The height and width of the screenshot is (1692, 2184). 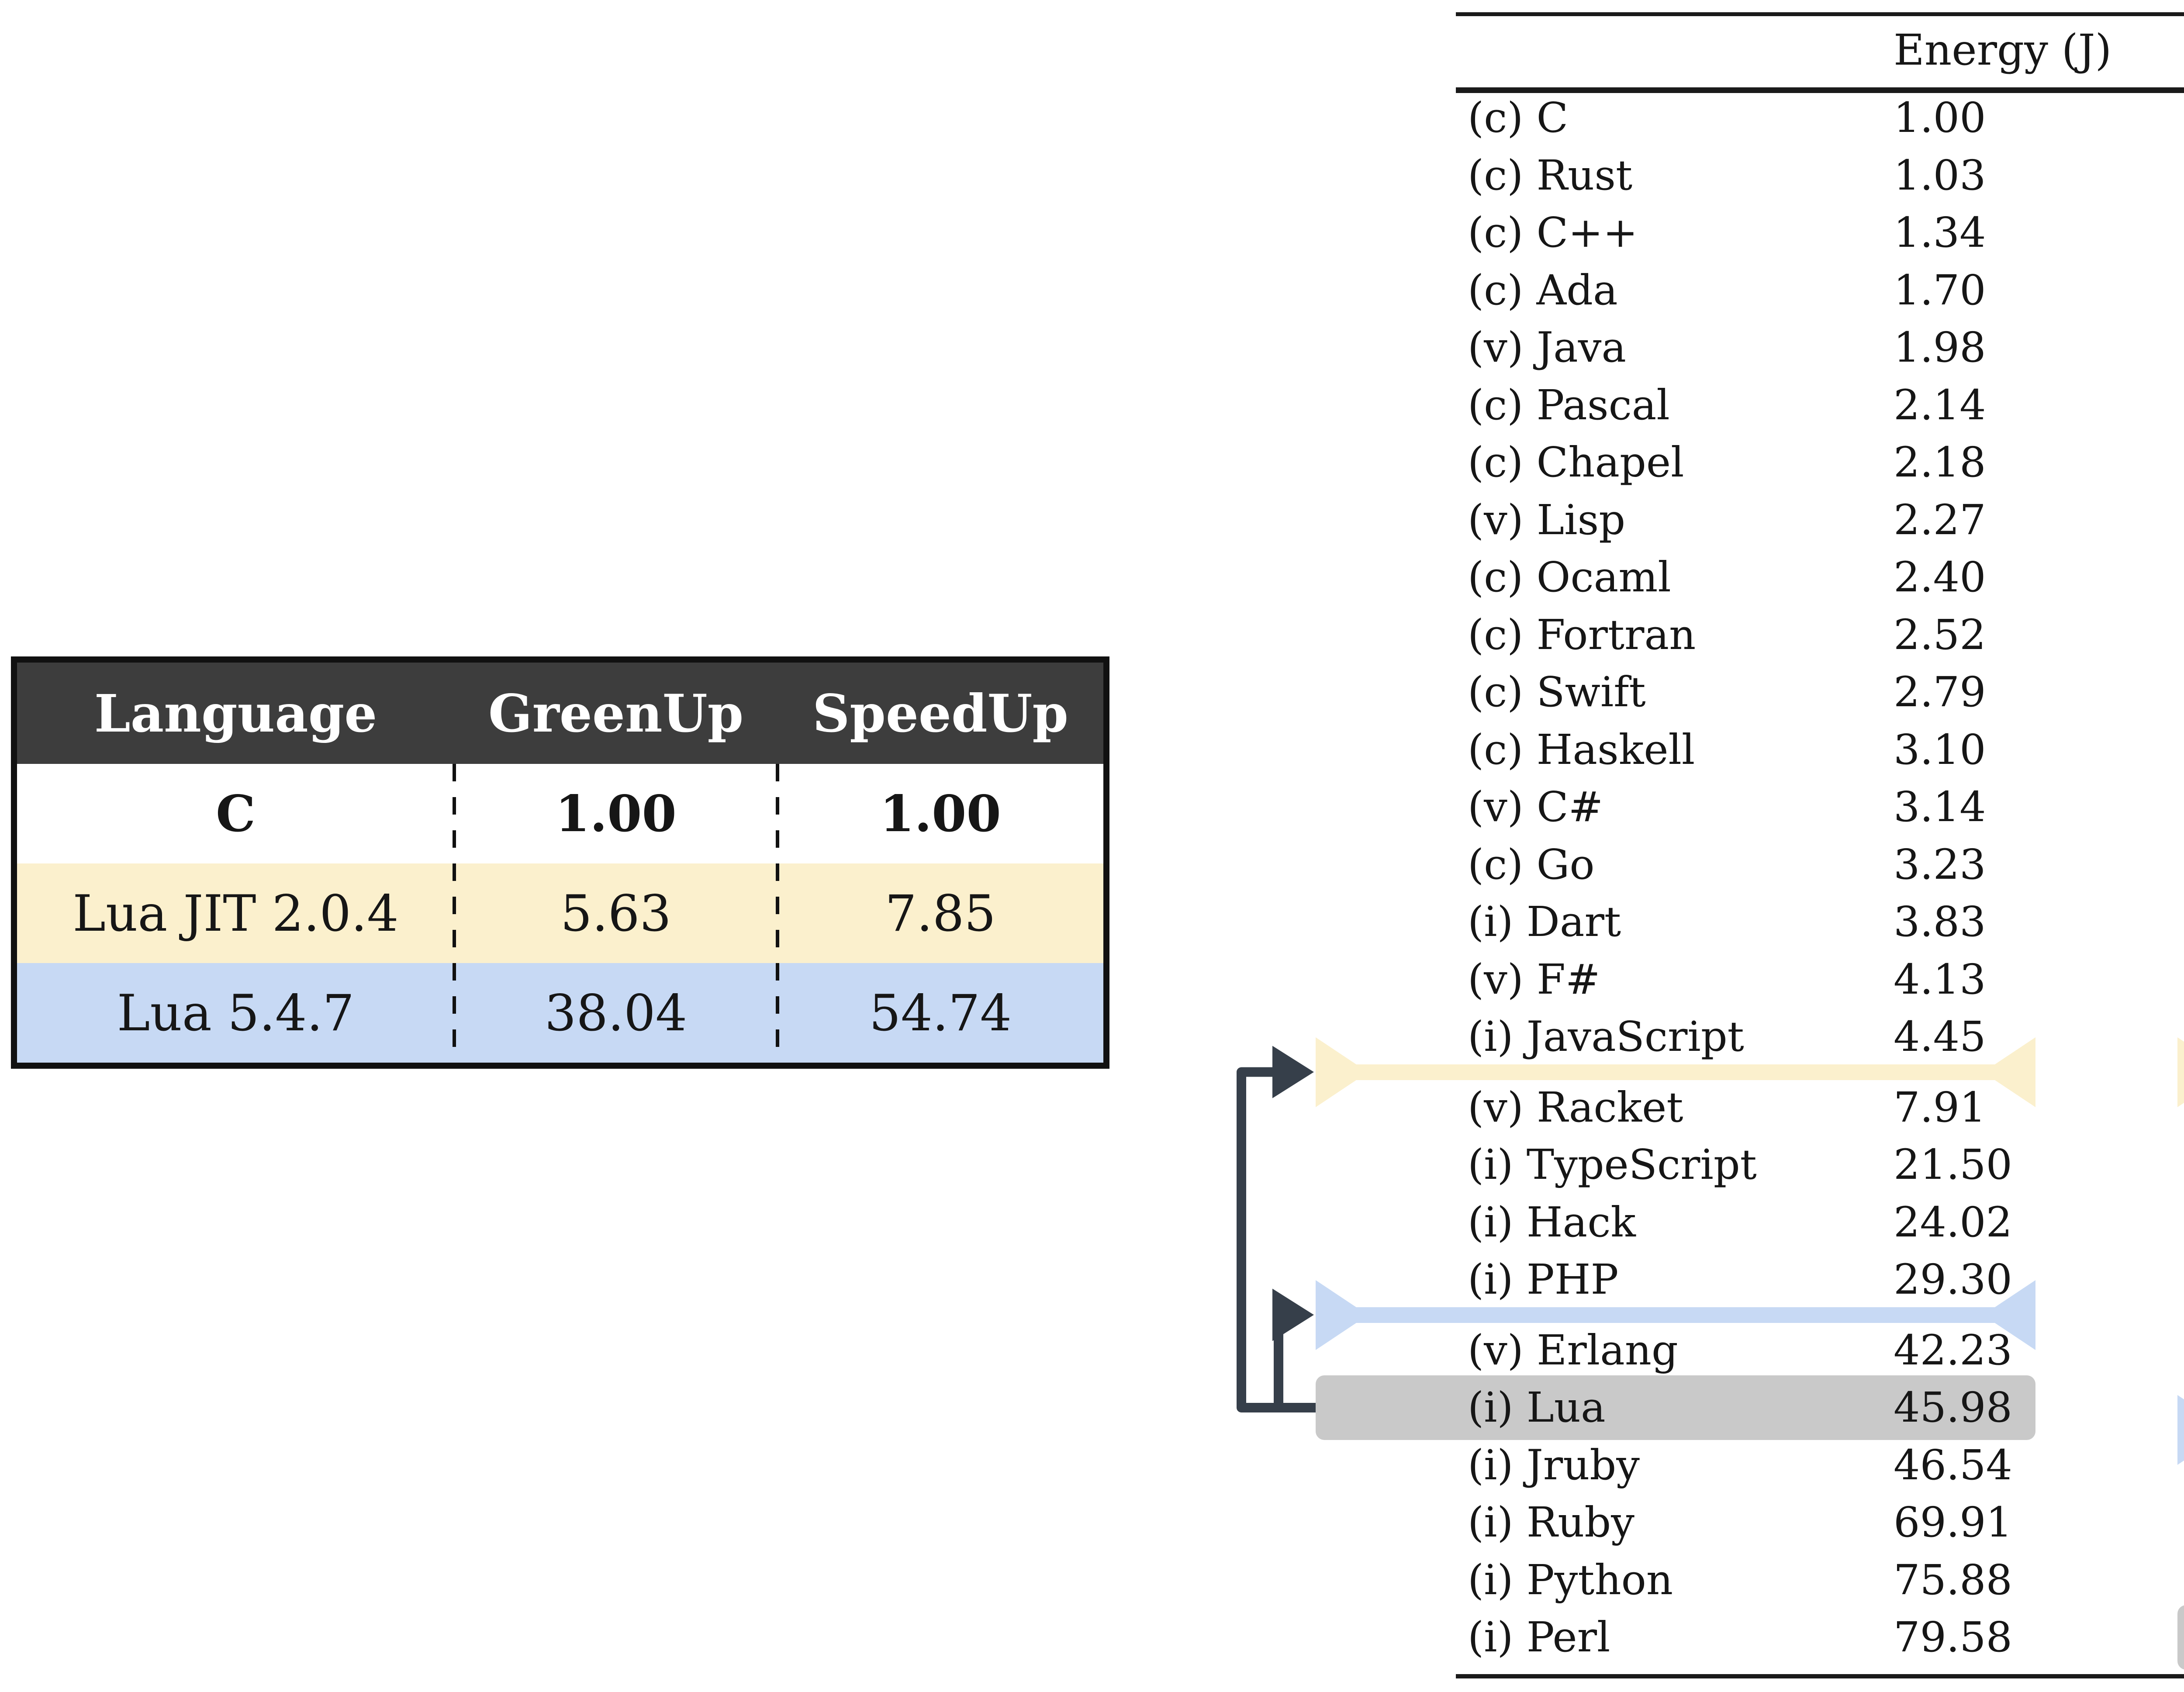 I want to click on list-item-label: (i) Hack, so click(x=1552, y=1223).